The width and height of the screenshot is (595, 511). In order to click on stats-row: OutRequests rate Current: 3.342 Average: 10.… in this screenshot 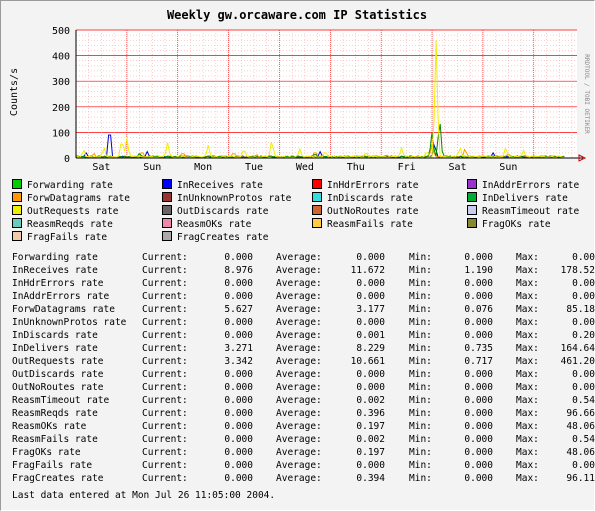, I will do `click(297, 362)`.